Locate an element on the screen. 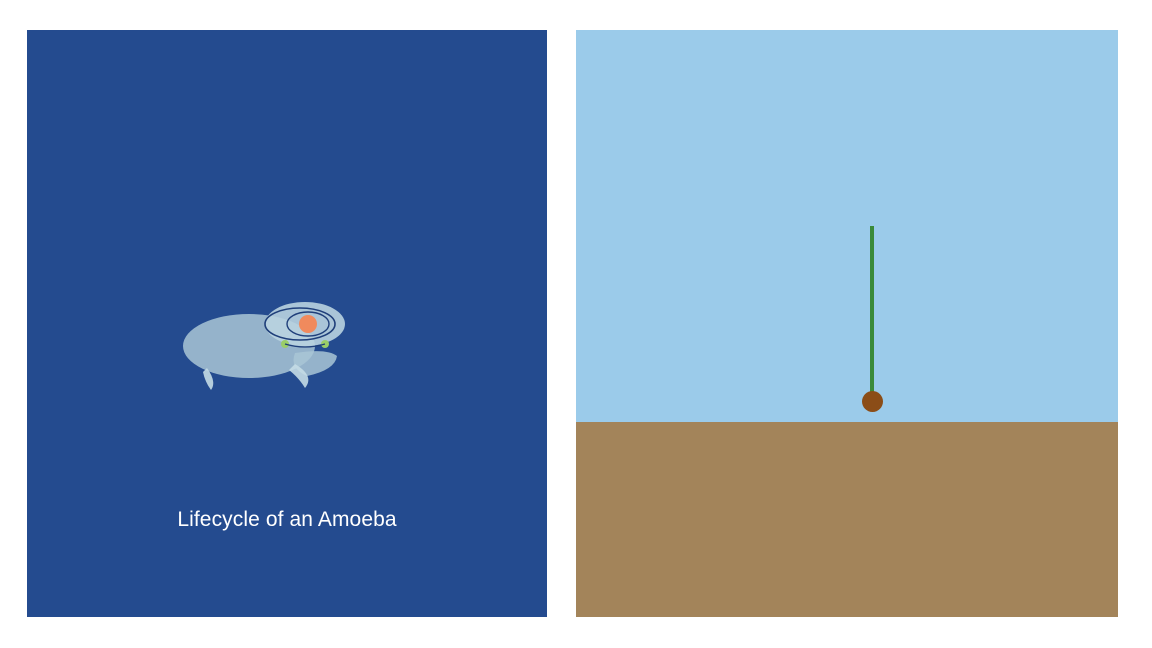 The width and height of the screenshot is (1152, 648). amoeba-inner-ring is located at coordinates (308, 324).